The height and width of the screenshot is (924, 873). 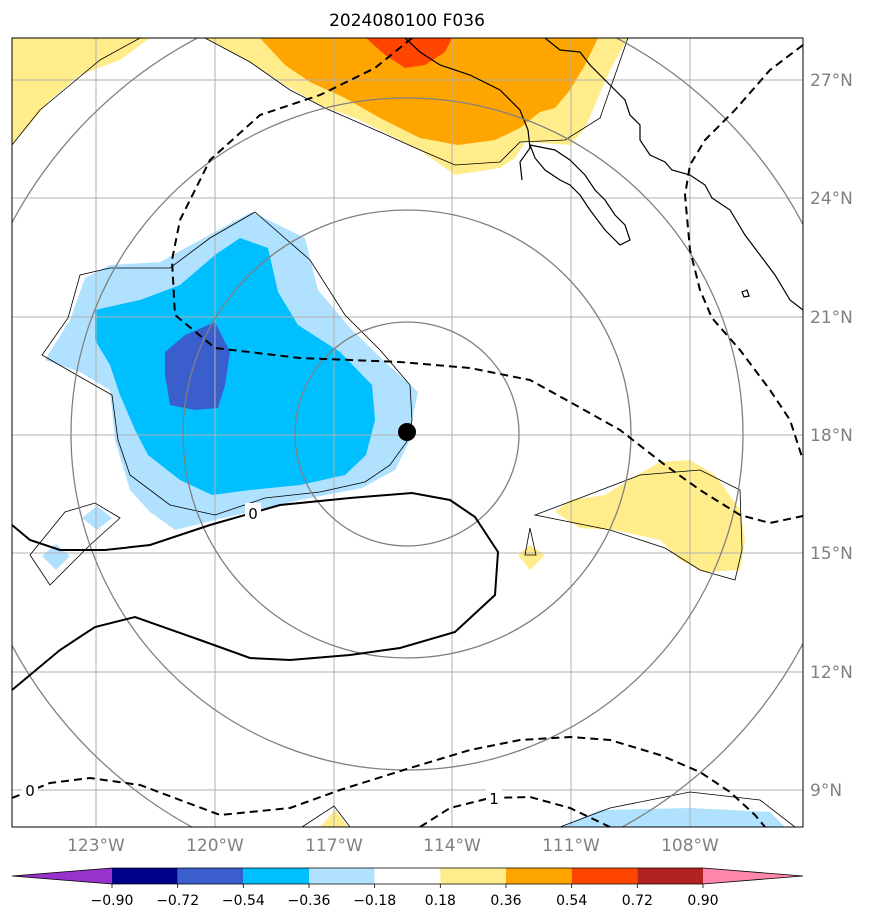 What do you see at coordinates (831, 554) in the screenshot?
I see `y-tick-label: 15°N` at bounding box center [831, 554].